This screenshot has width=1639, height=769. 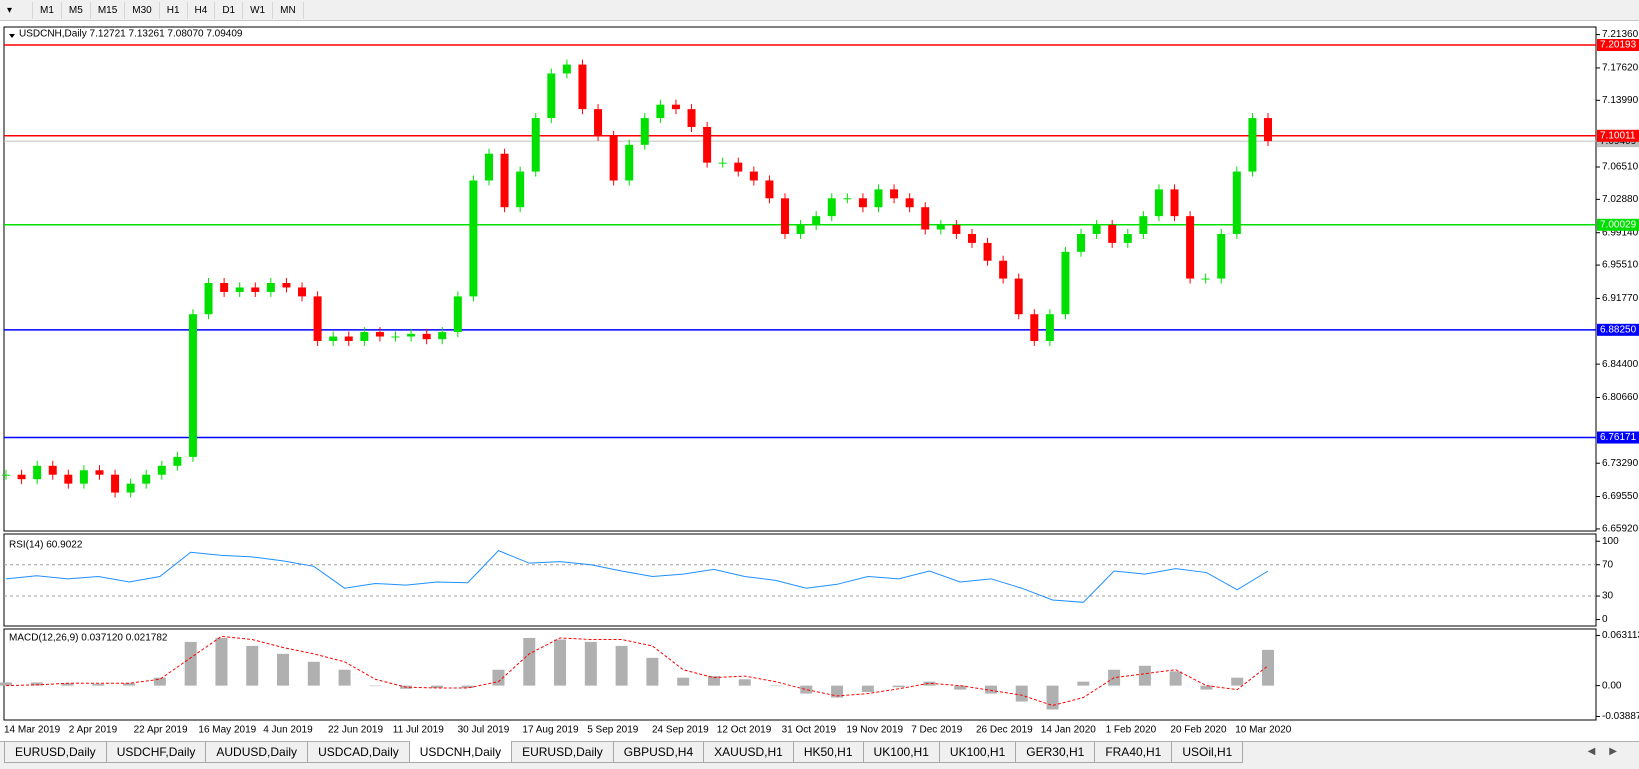 What do you see at coordinates (748, 752) in the screenshot?
I see `chart-tab: XAUUSD,H1` at bounding box center [748, 752].